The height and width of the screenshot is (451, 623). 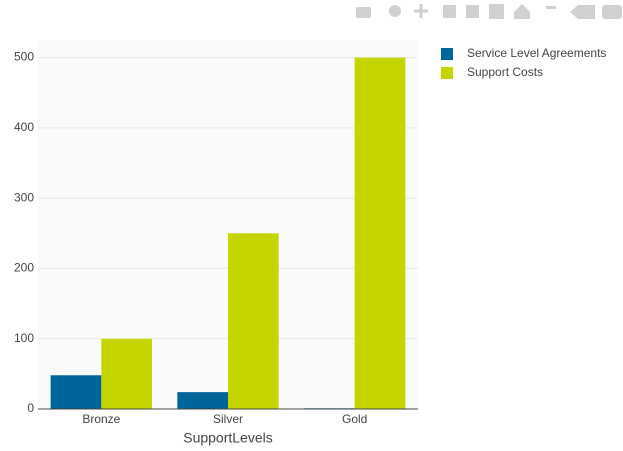 I want to click on y-tick-label: 200, so click(x=24, y=268).